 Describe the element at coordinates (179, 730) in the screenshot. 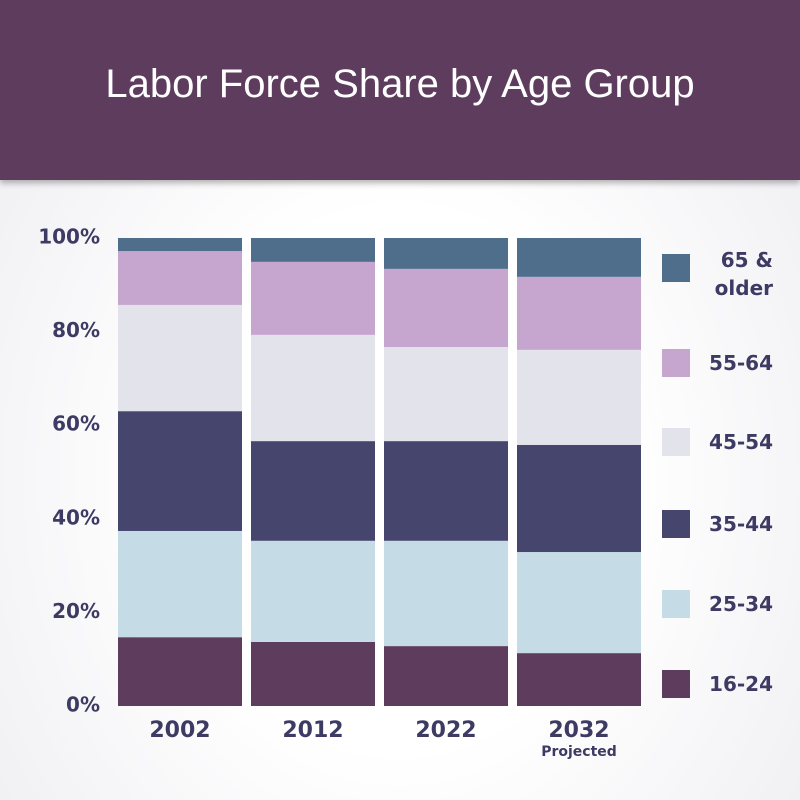

I see `x-tick-label: 2002` at that location.